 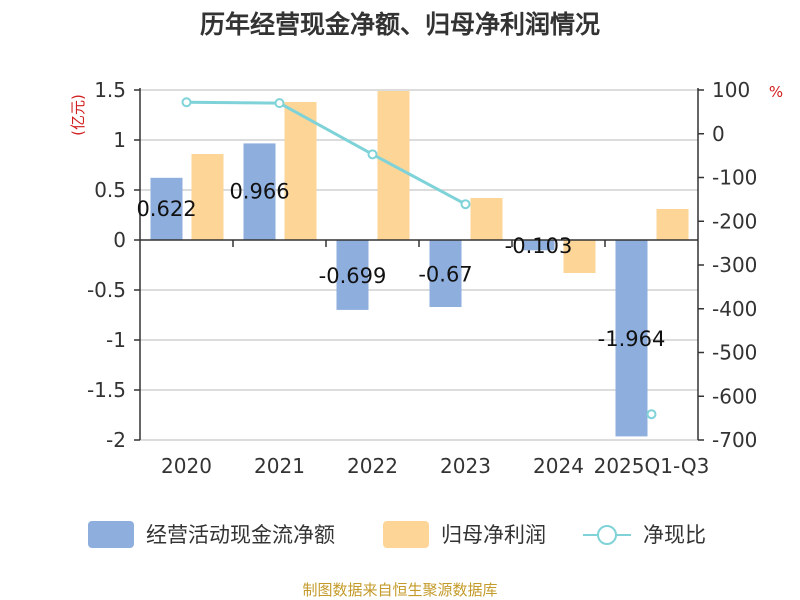 I want to click on cash-value-label-2: -0.699, so click(x=353, y=276).